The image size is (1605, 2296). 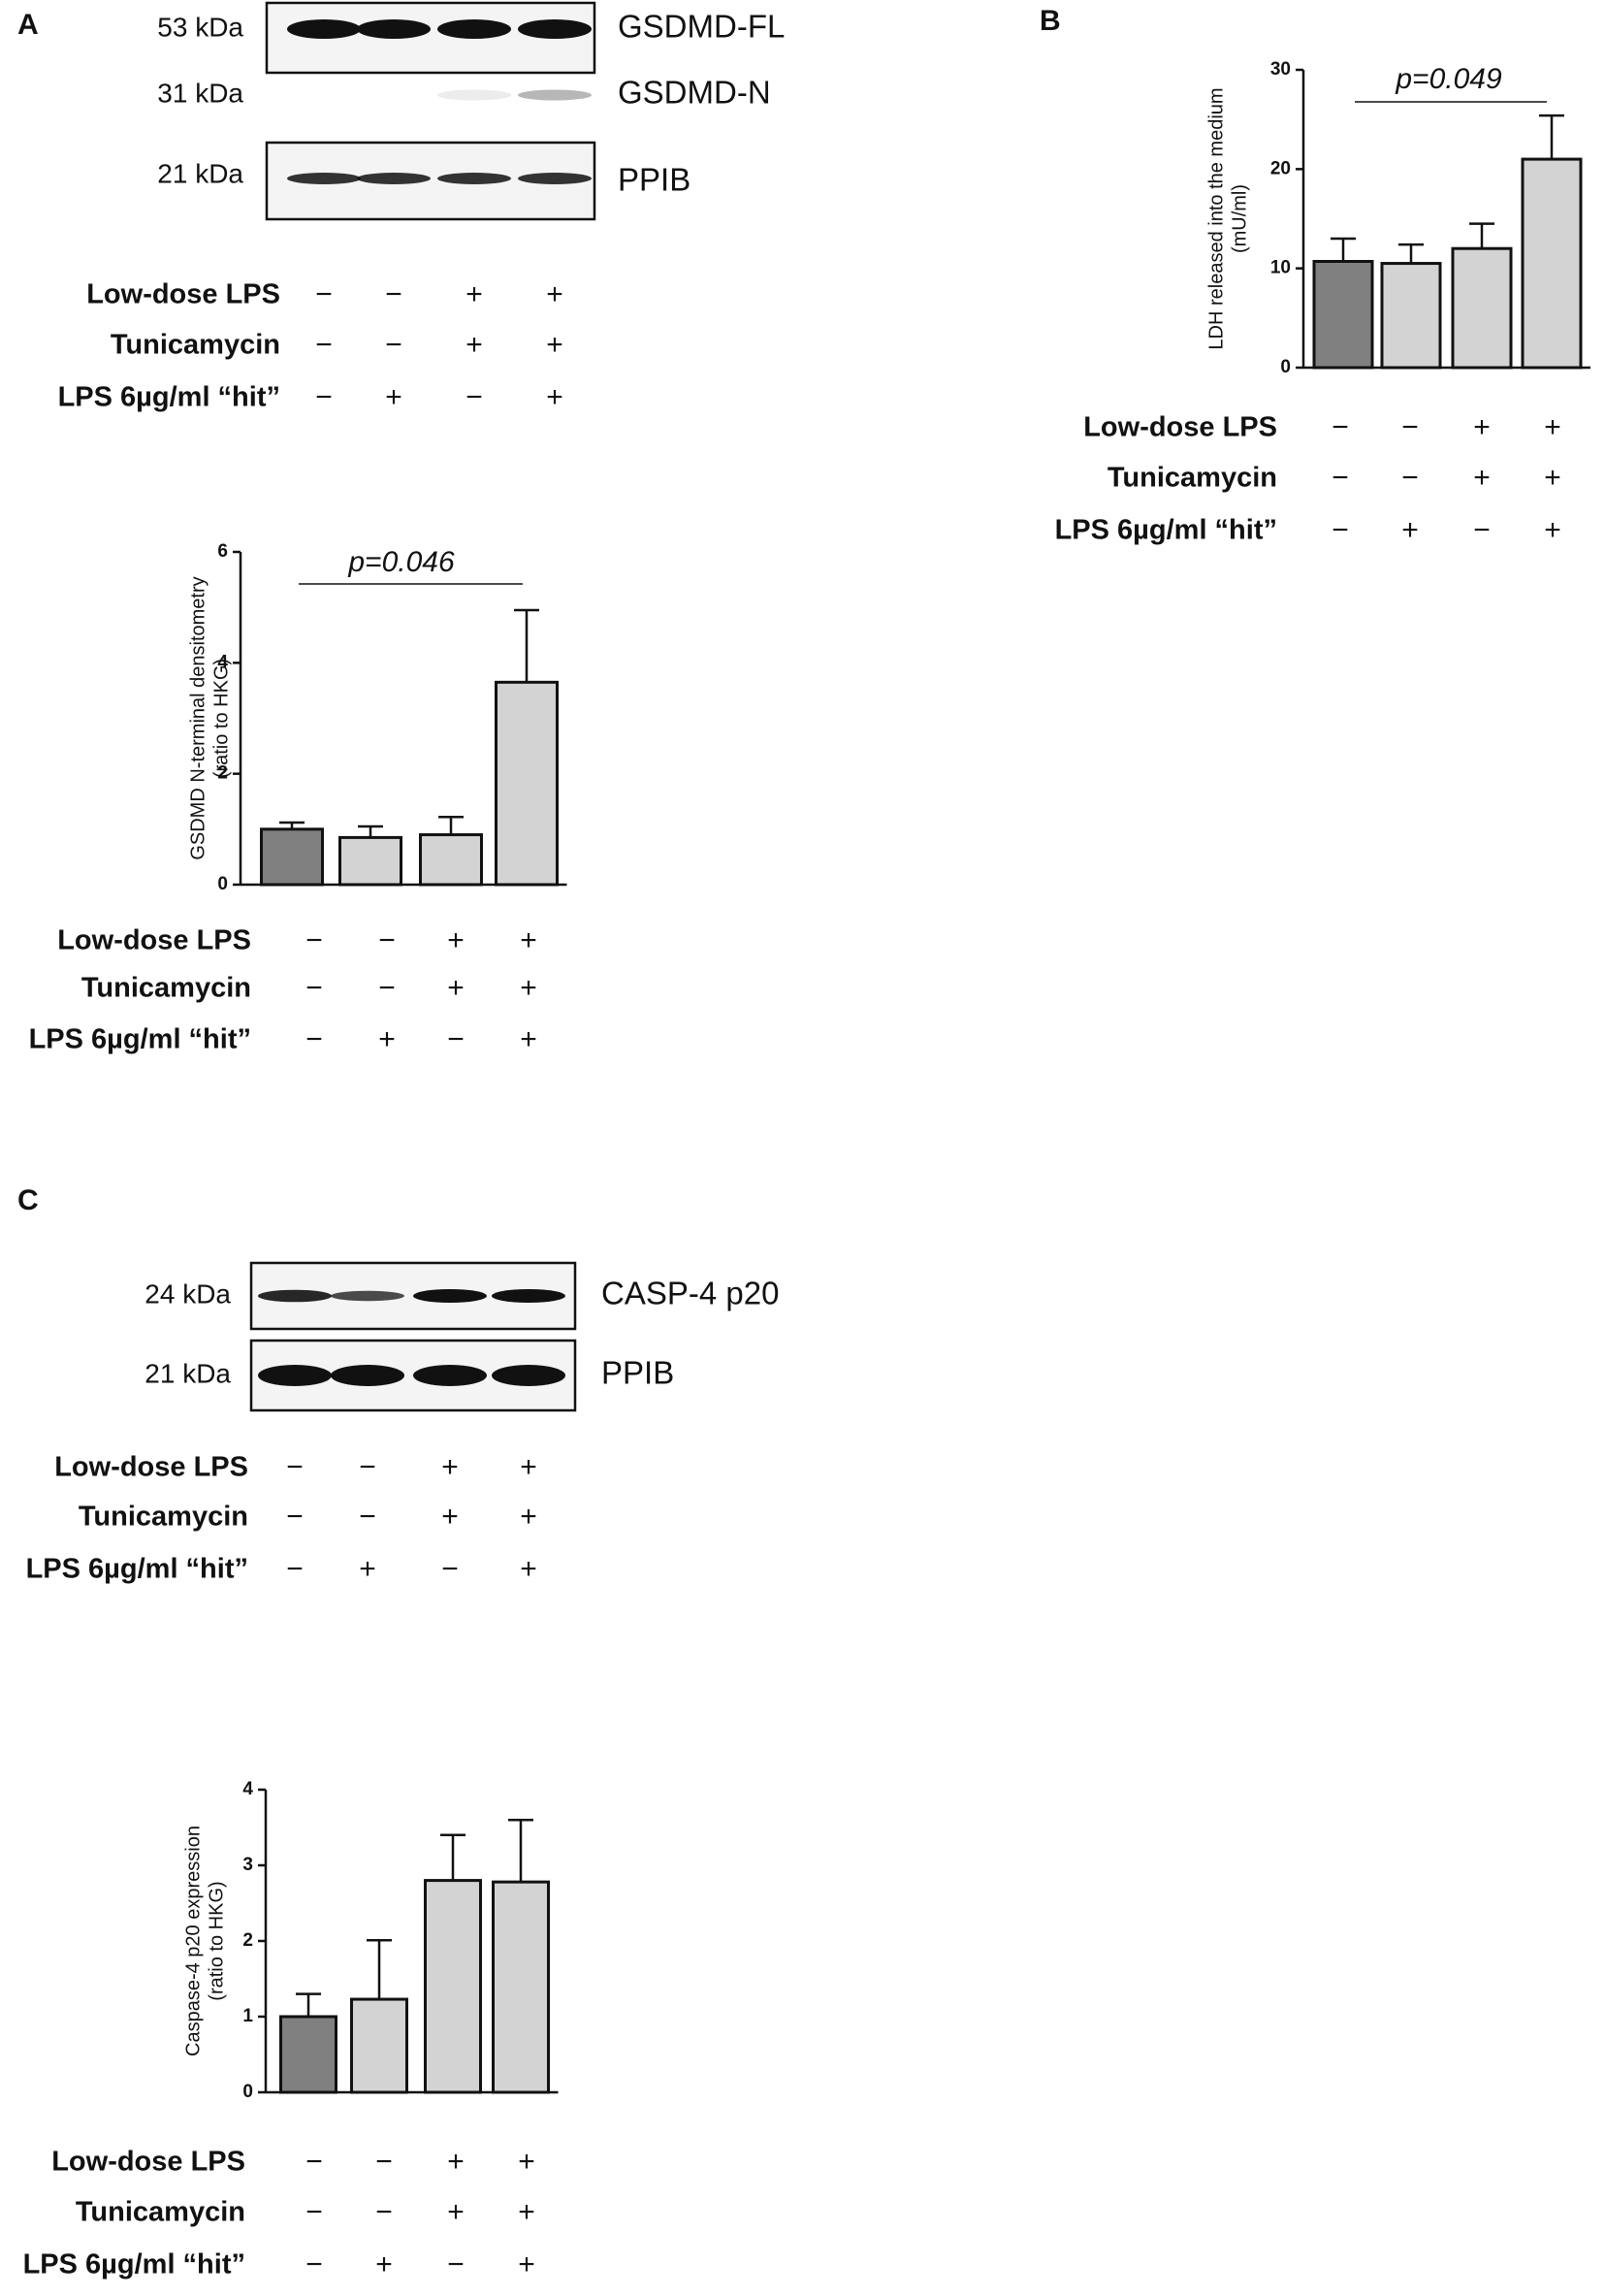 What do you see at coordinates (1280, 168) in the screenshot?
I see `y-tick-label: 20` at bounding box center [1280, 168].